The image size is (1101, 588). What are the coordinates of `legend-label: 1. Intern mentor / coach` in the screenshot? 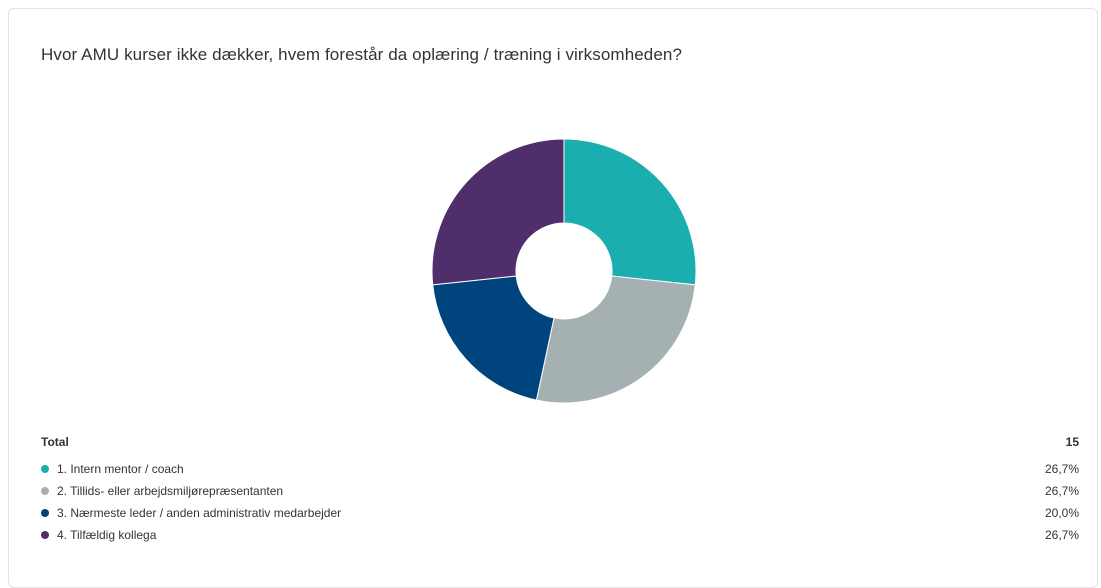 It's located at (120, 469).